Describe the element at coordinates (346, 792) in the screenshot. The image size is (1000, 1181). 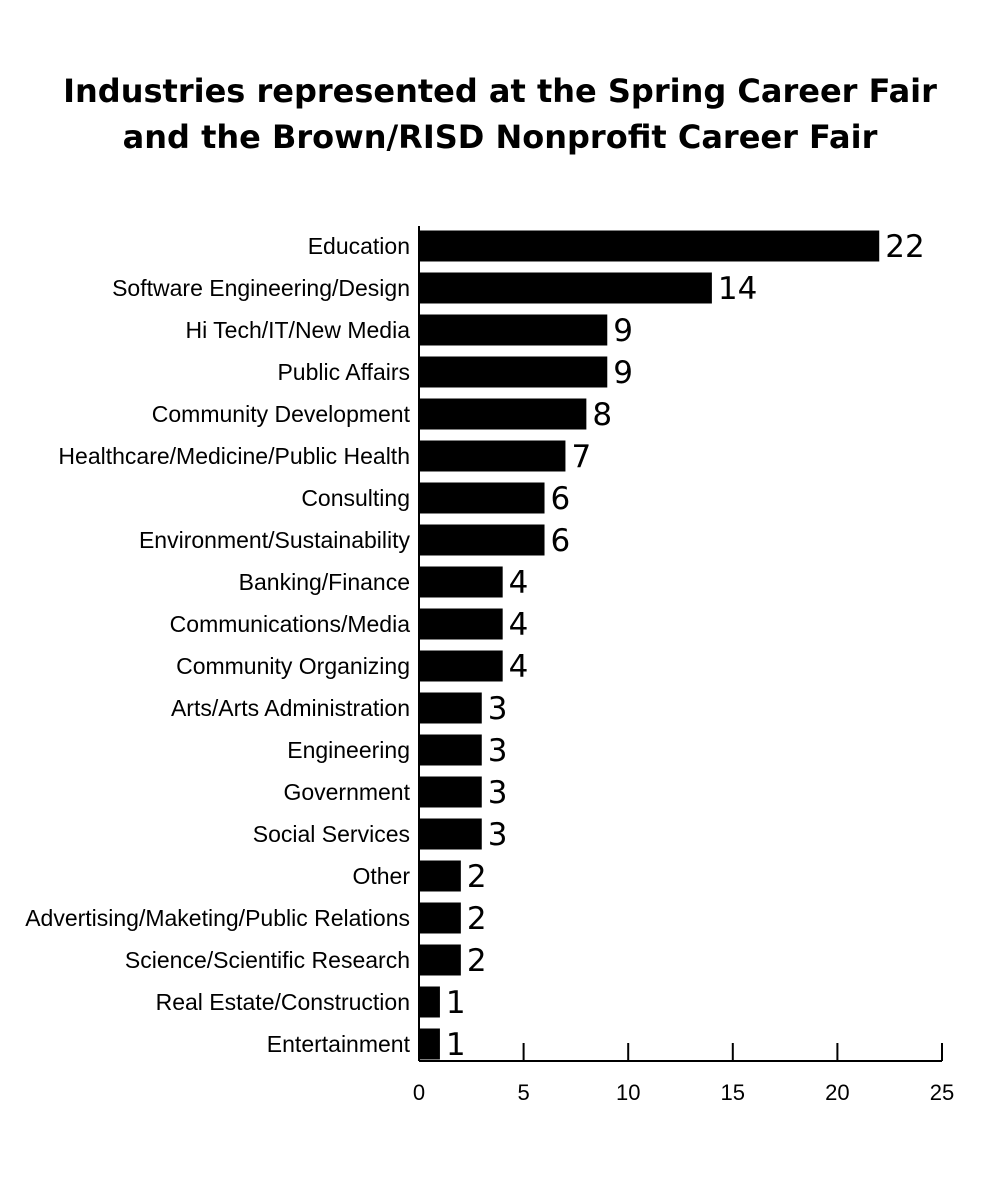
I see `category-label: Government` at that location.